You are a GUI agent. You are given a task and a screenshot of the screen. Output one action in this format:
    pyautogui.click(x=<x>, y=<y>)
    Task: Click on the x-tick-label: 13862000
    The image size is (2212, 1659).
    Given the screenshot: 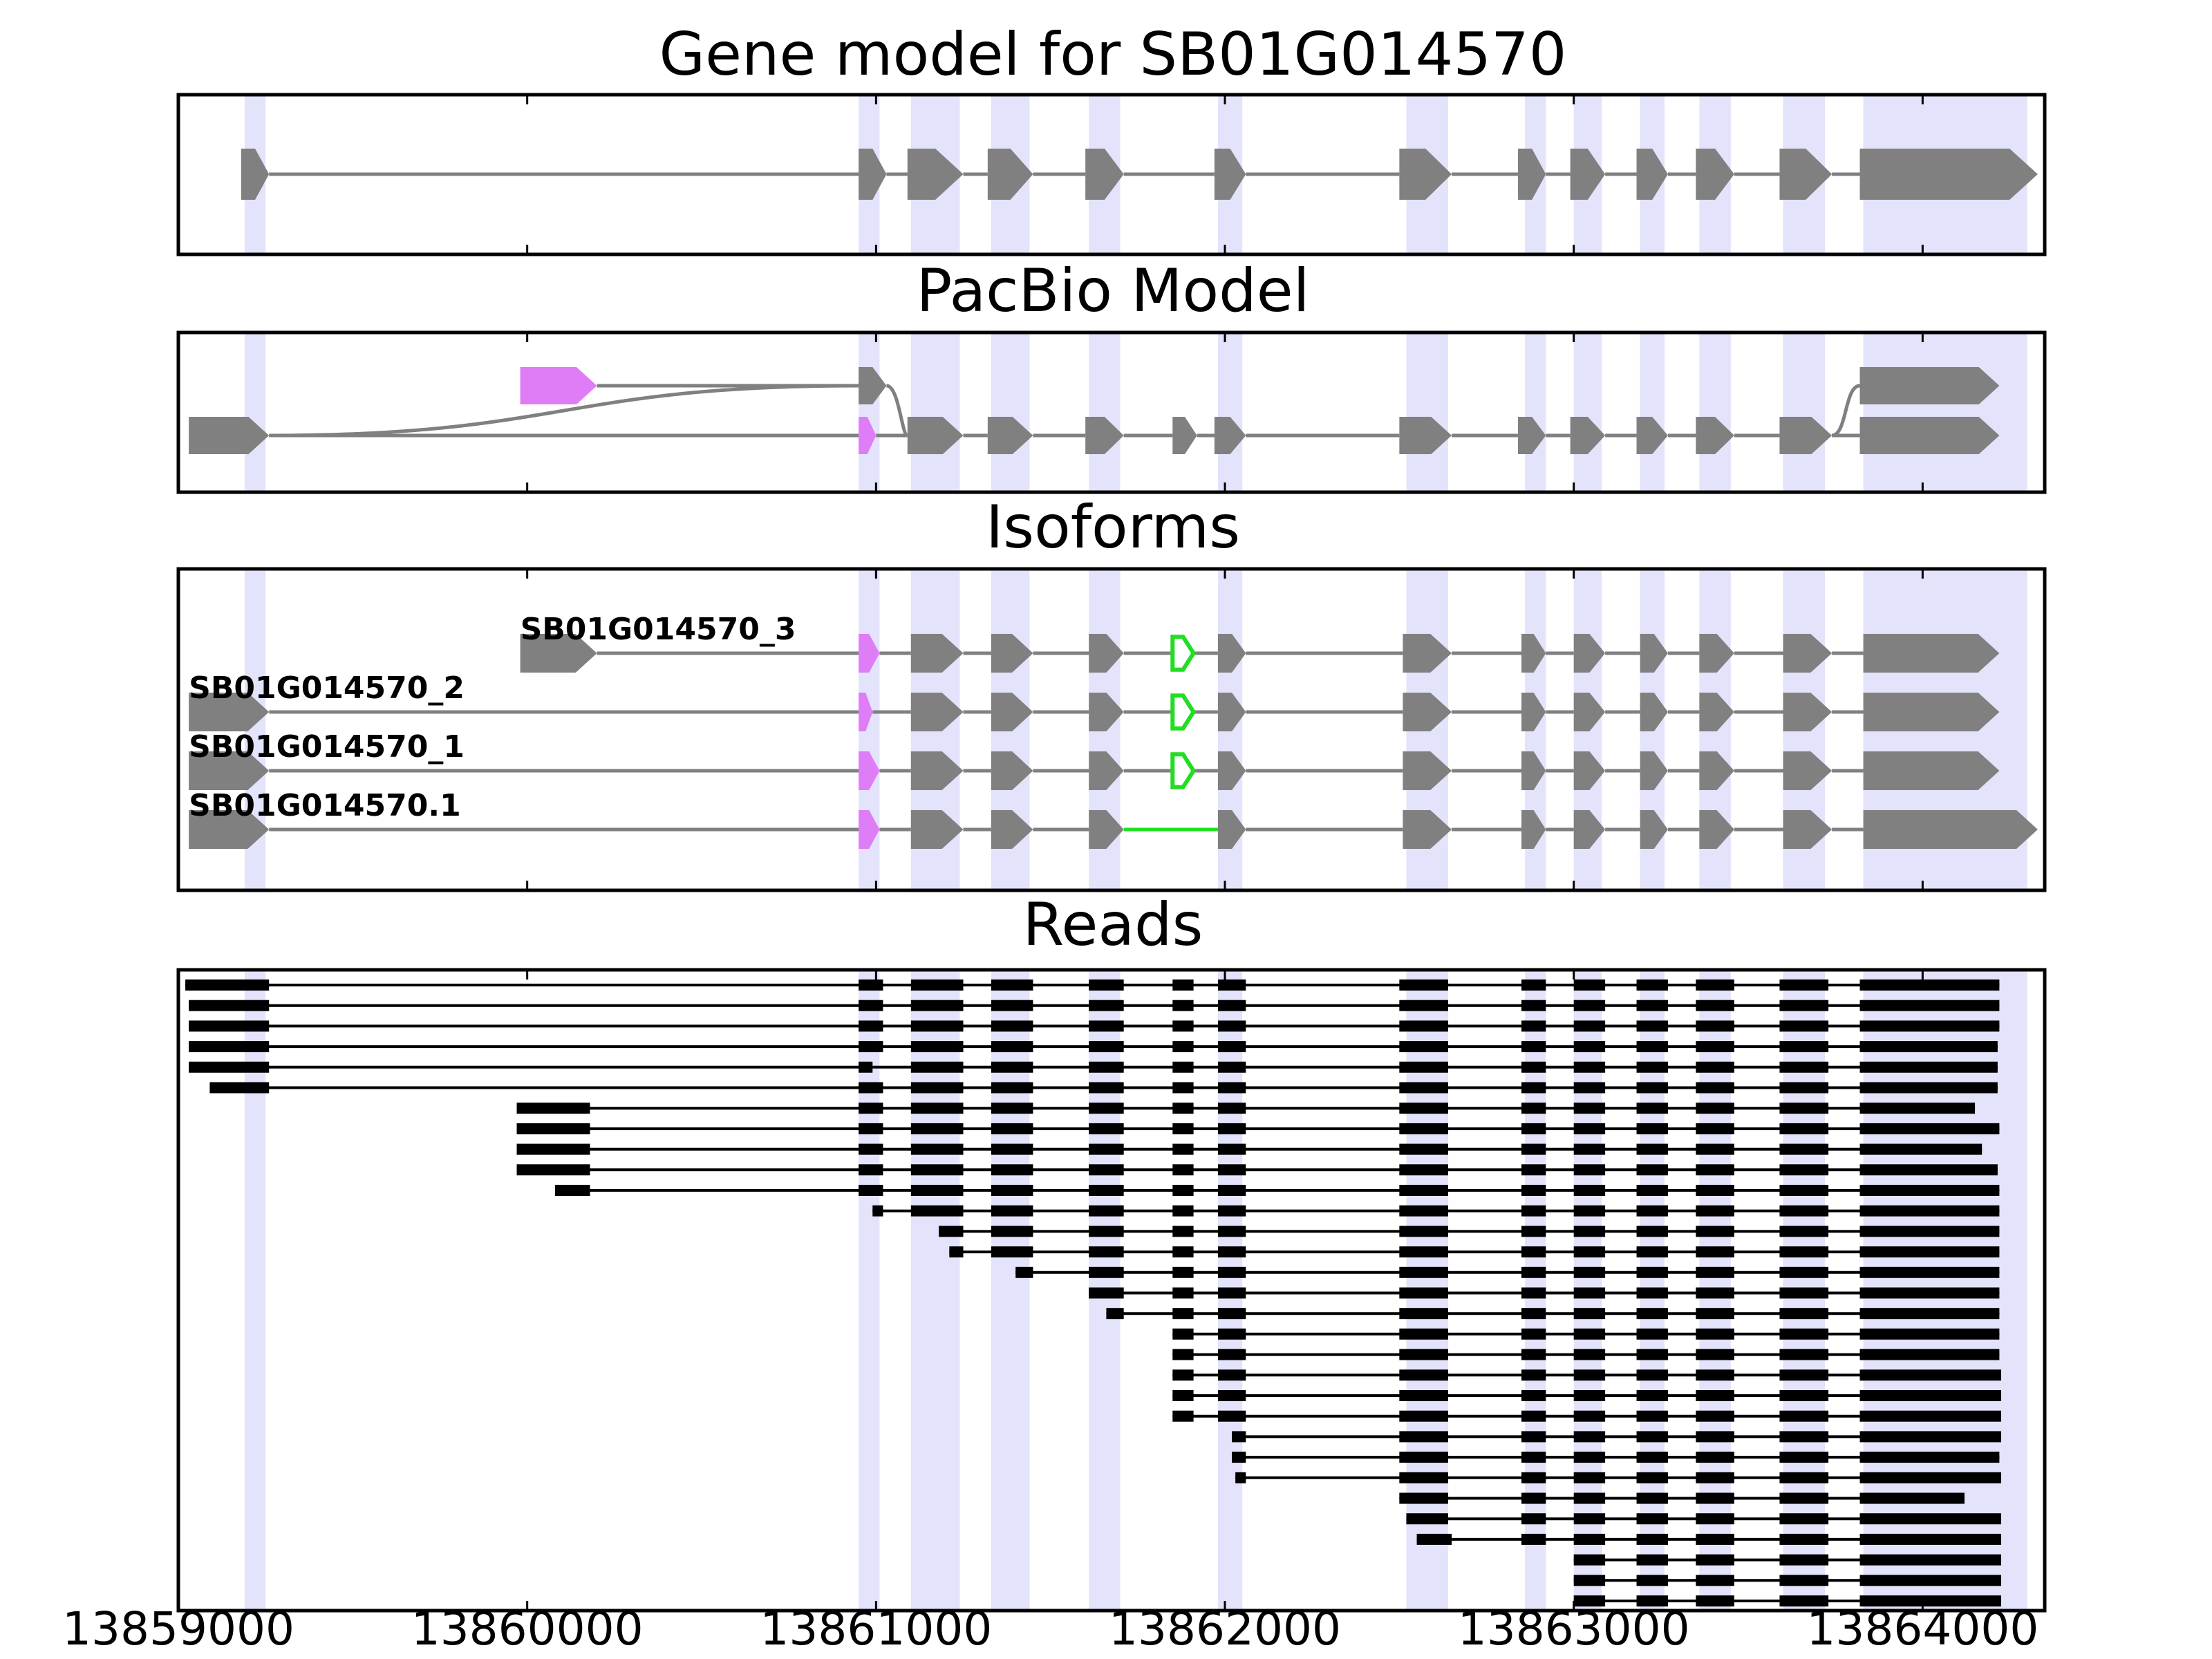 What is the action you would take?
    pyautogui.click(x=1225, y=1629)
    